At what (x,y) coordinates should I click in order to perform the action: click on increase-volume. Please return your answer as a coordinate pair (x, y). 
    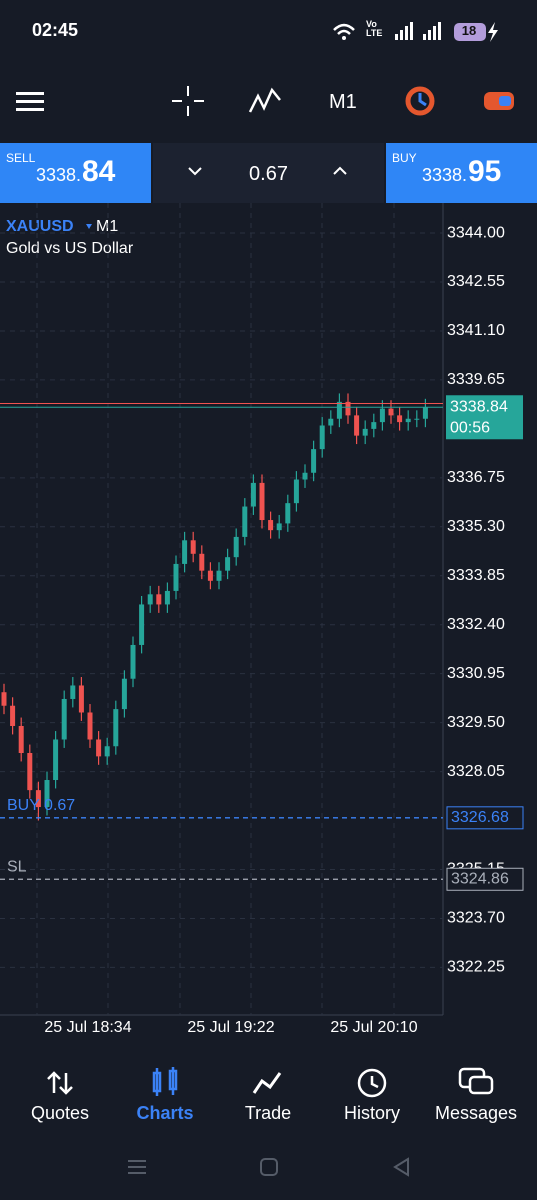
    Looking at the image, I should click on (340, 171).